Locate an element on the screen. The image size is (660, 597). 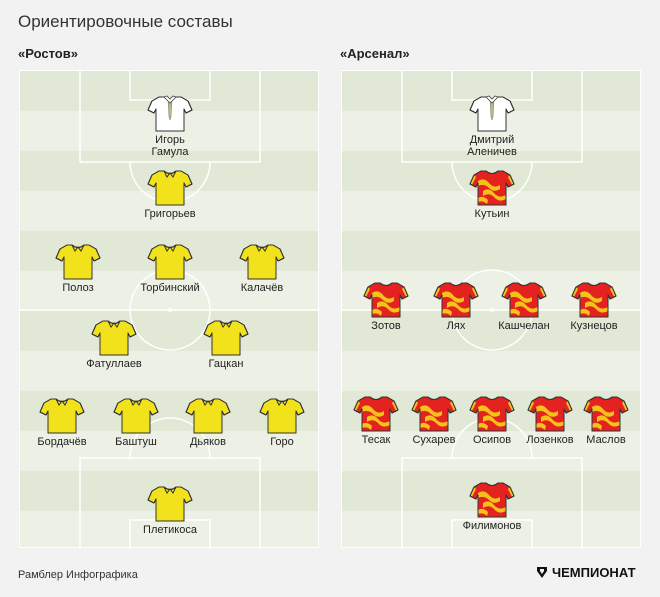
player-arsenal-7: Сухарев is located at coordinates (434, 420).